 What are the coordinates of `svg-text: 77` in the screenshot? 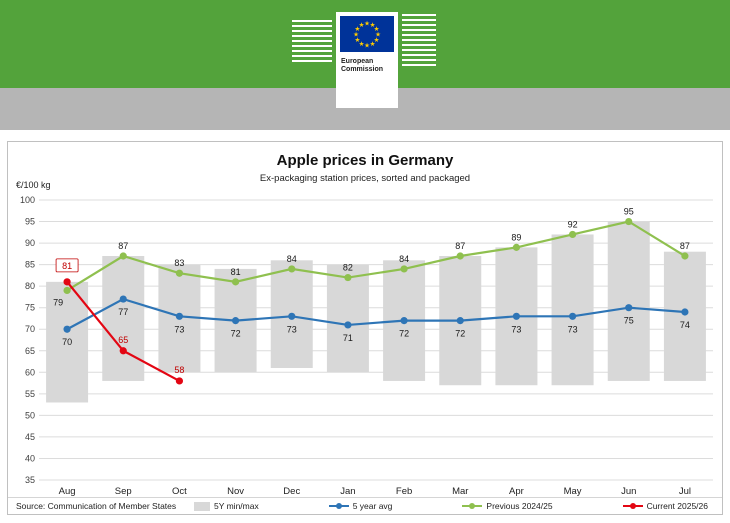 It's located at (123, 312).